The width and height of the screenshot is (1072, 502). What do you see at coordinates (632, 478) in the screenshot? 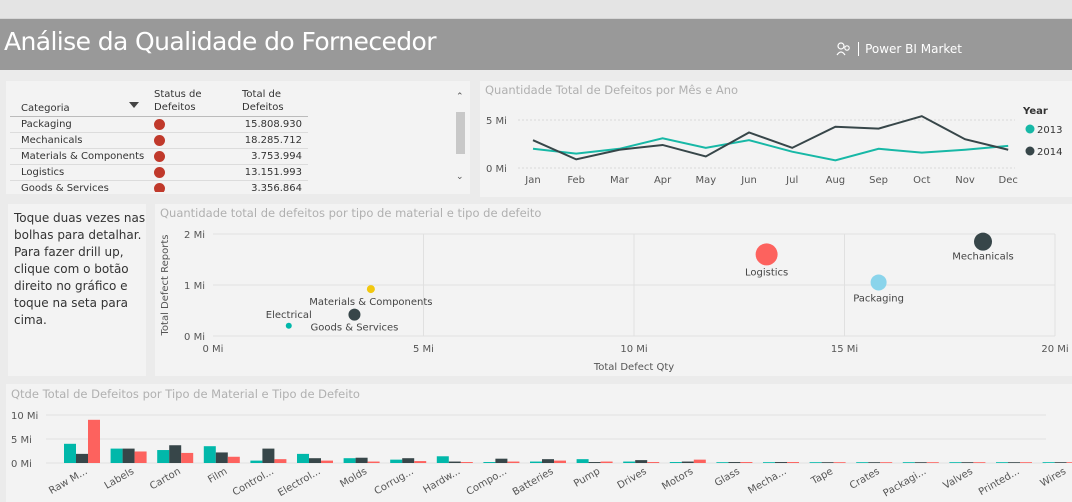
I see `x-tick-label: Drives` at bounding box center [632, 478].